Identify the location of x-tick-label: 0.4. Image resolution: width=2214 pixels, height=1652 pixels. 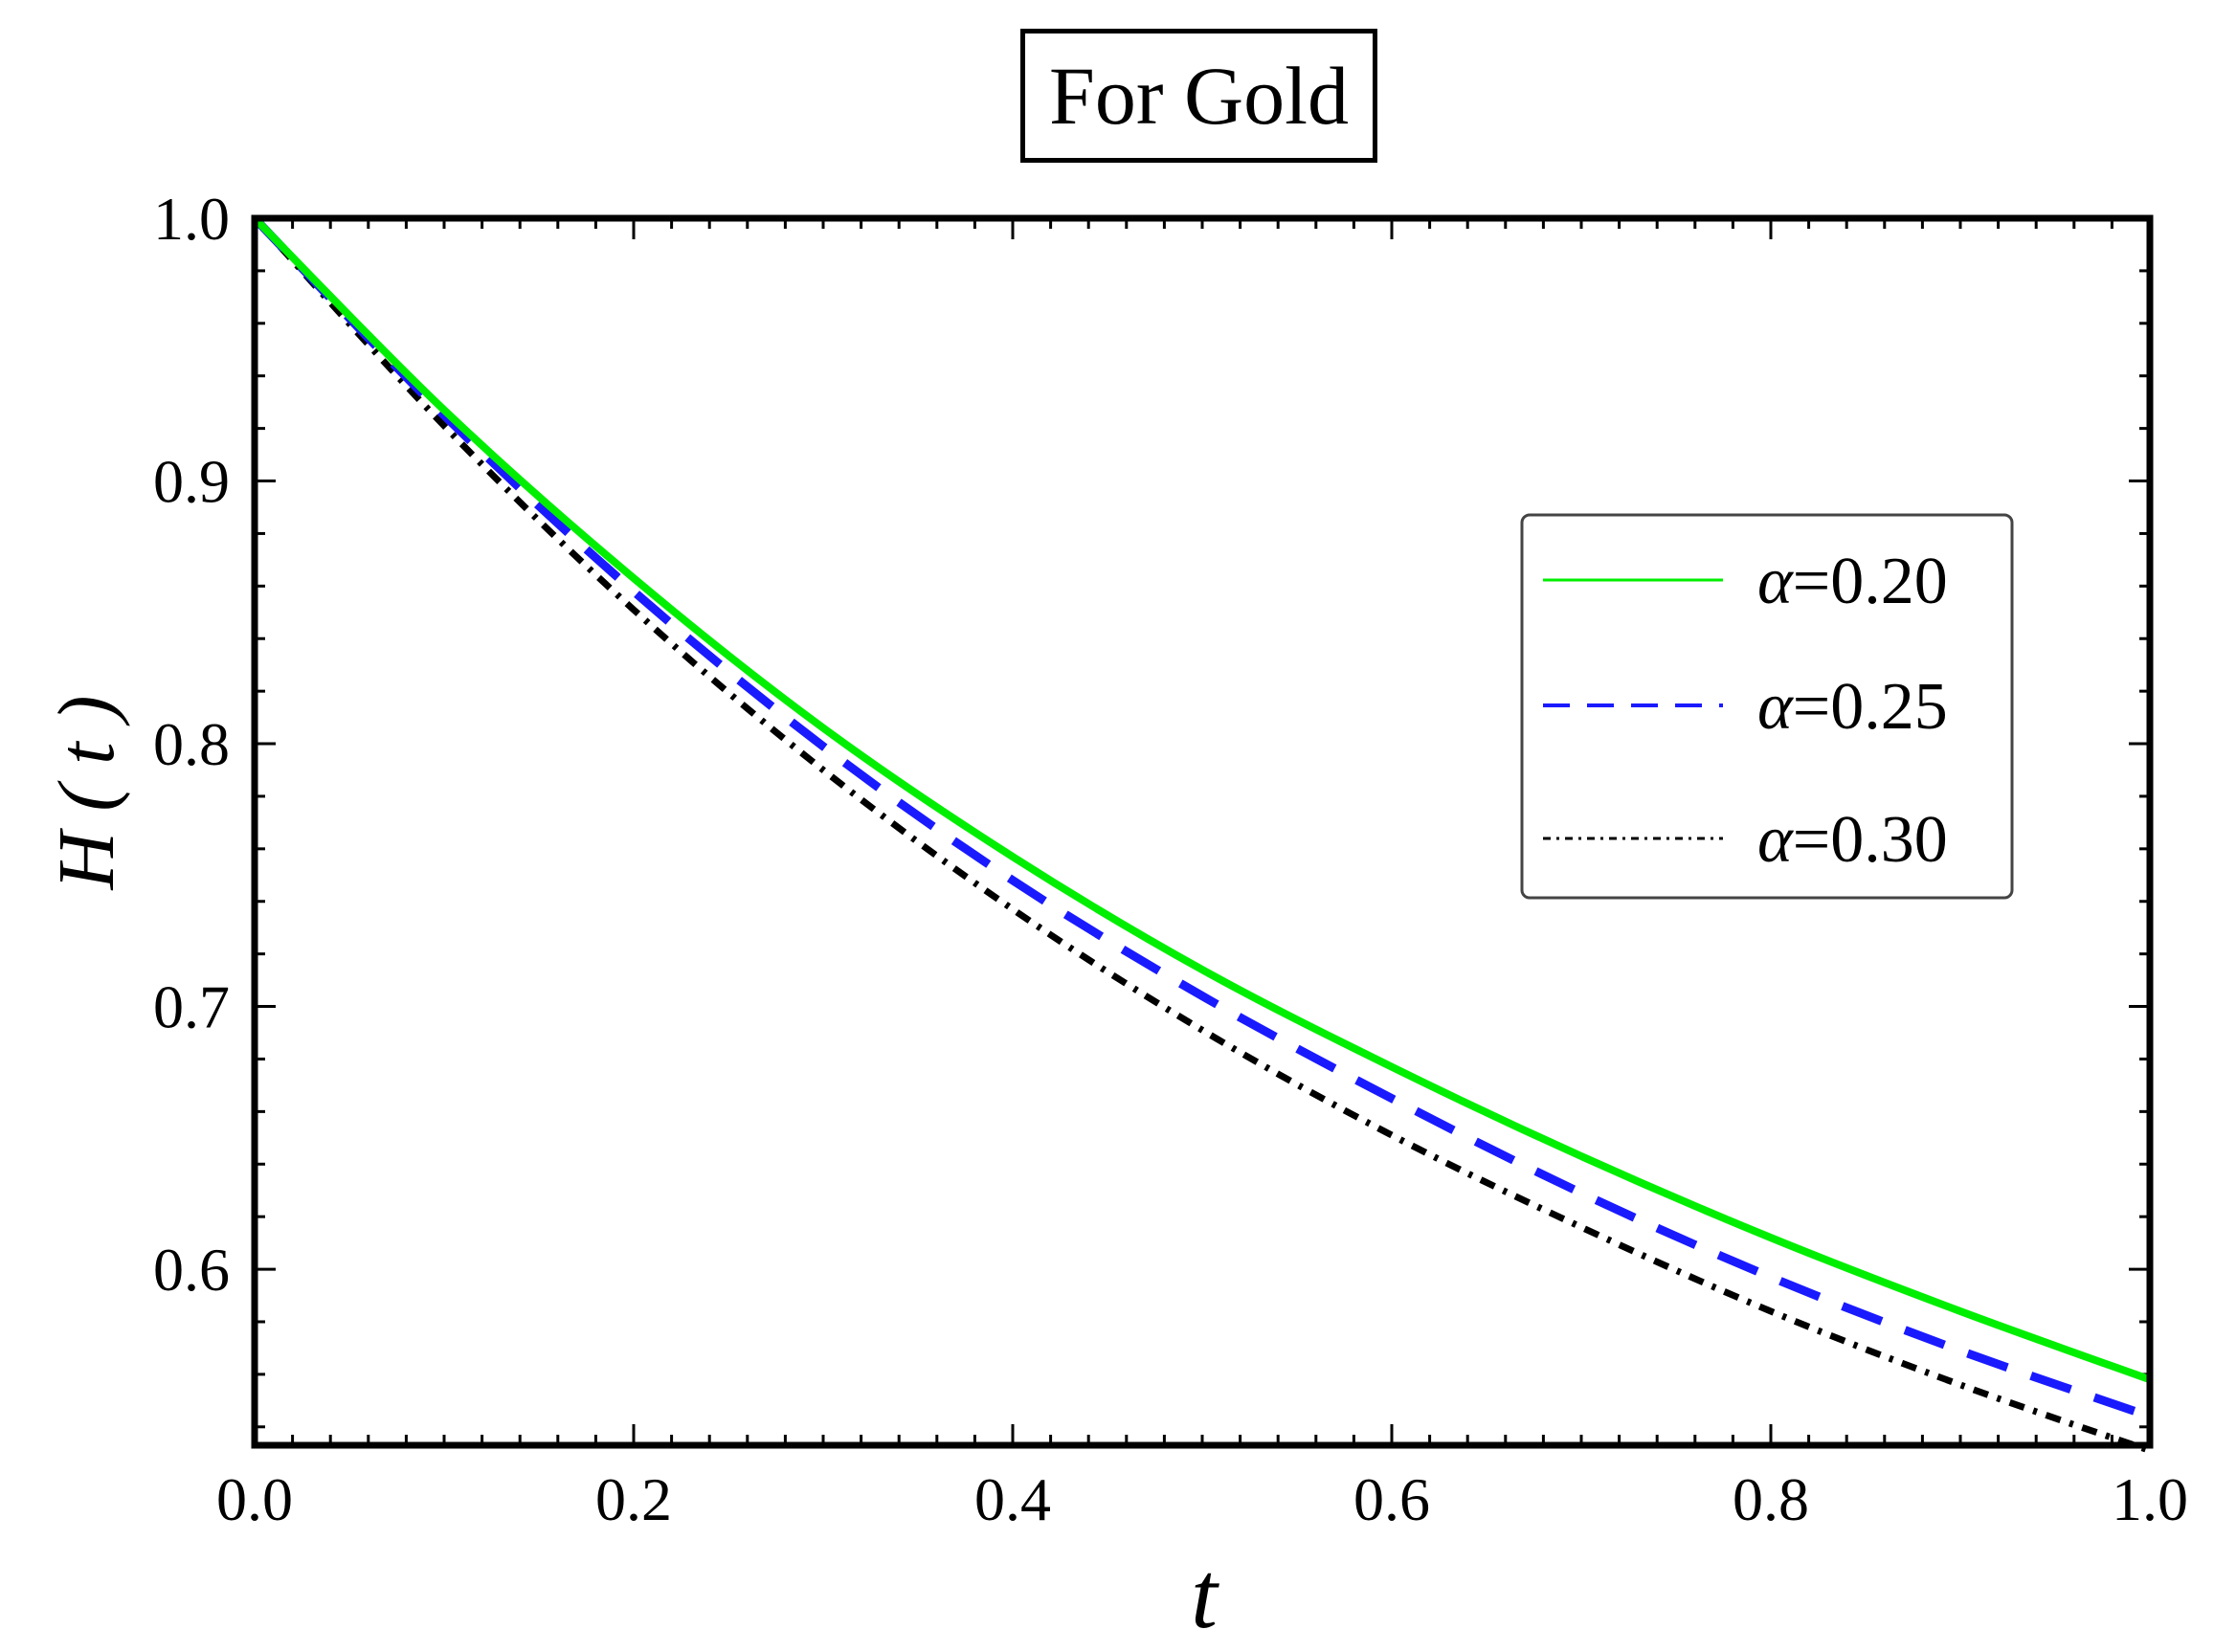
(1012, 1499).